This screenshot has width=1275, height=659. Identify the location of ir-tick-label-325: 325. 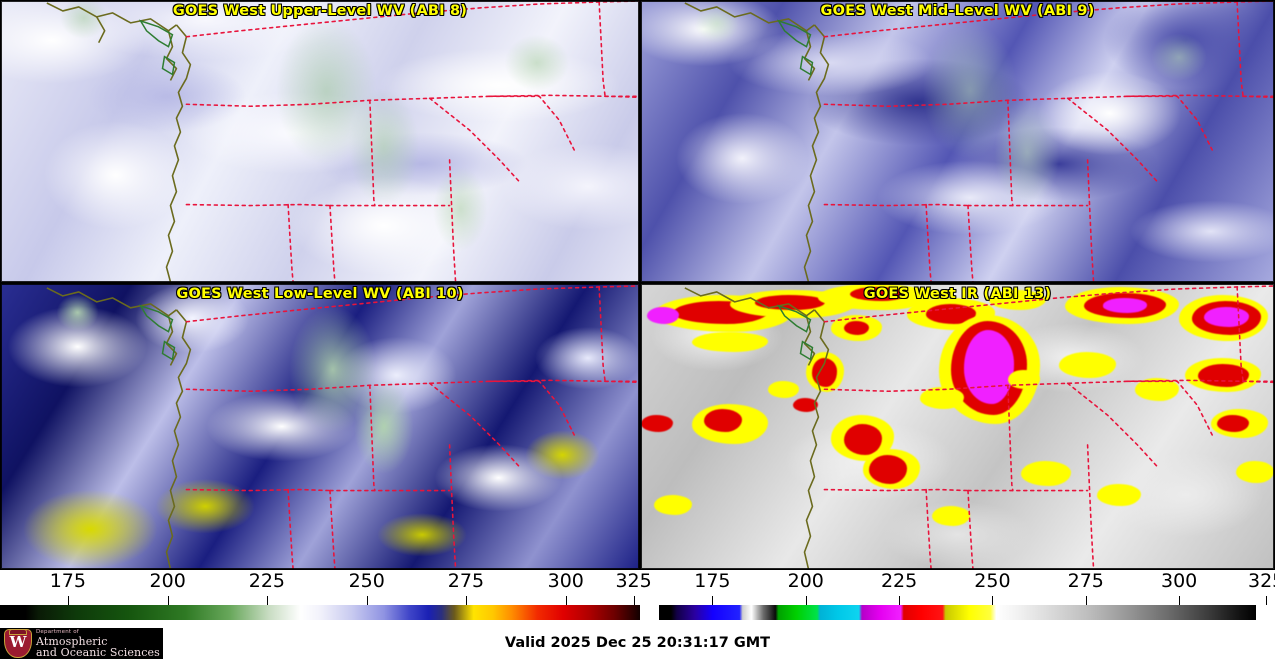
(1261, 581).